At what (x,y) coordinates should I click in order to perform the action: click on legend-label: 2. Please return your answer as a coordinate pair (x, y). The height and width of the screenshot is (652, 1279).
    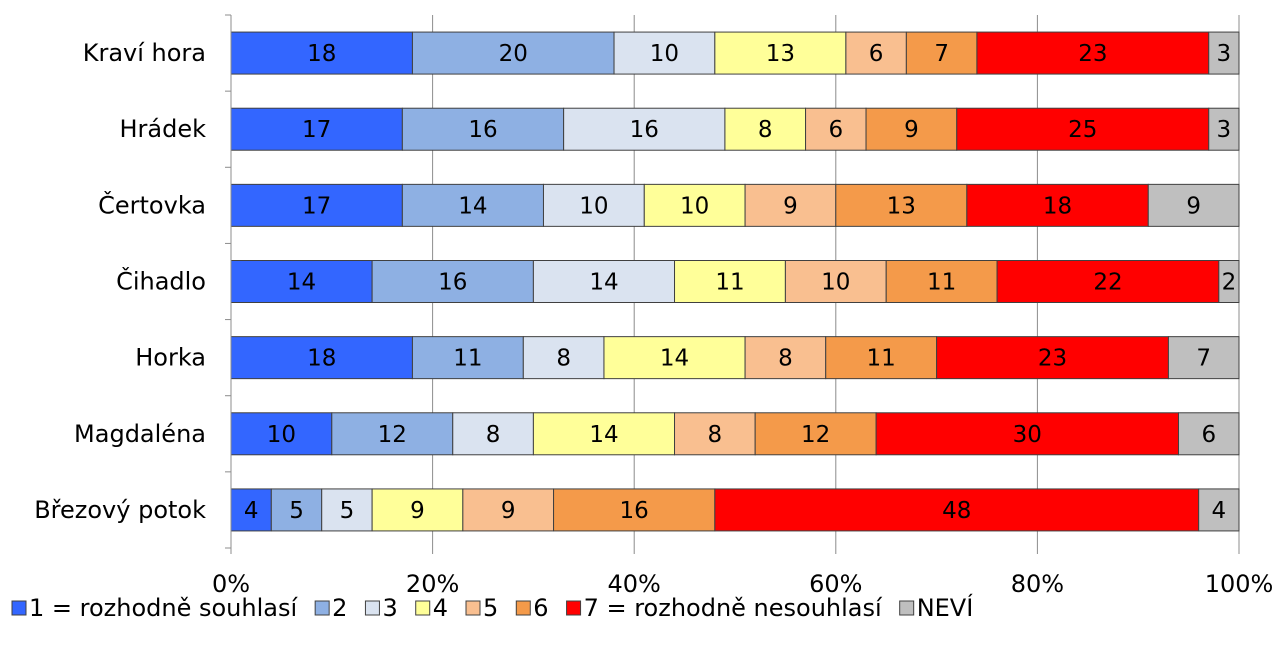
    Looking at the image, I should click on (339, 608).